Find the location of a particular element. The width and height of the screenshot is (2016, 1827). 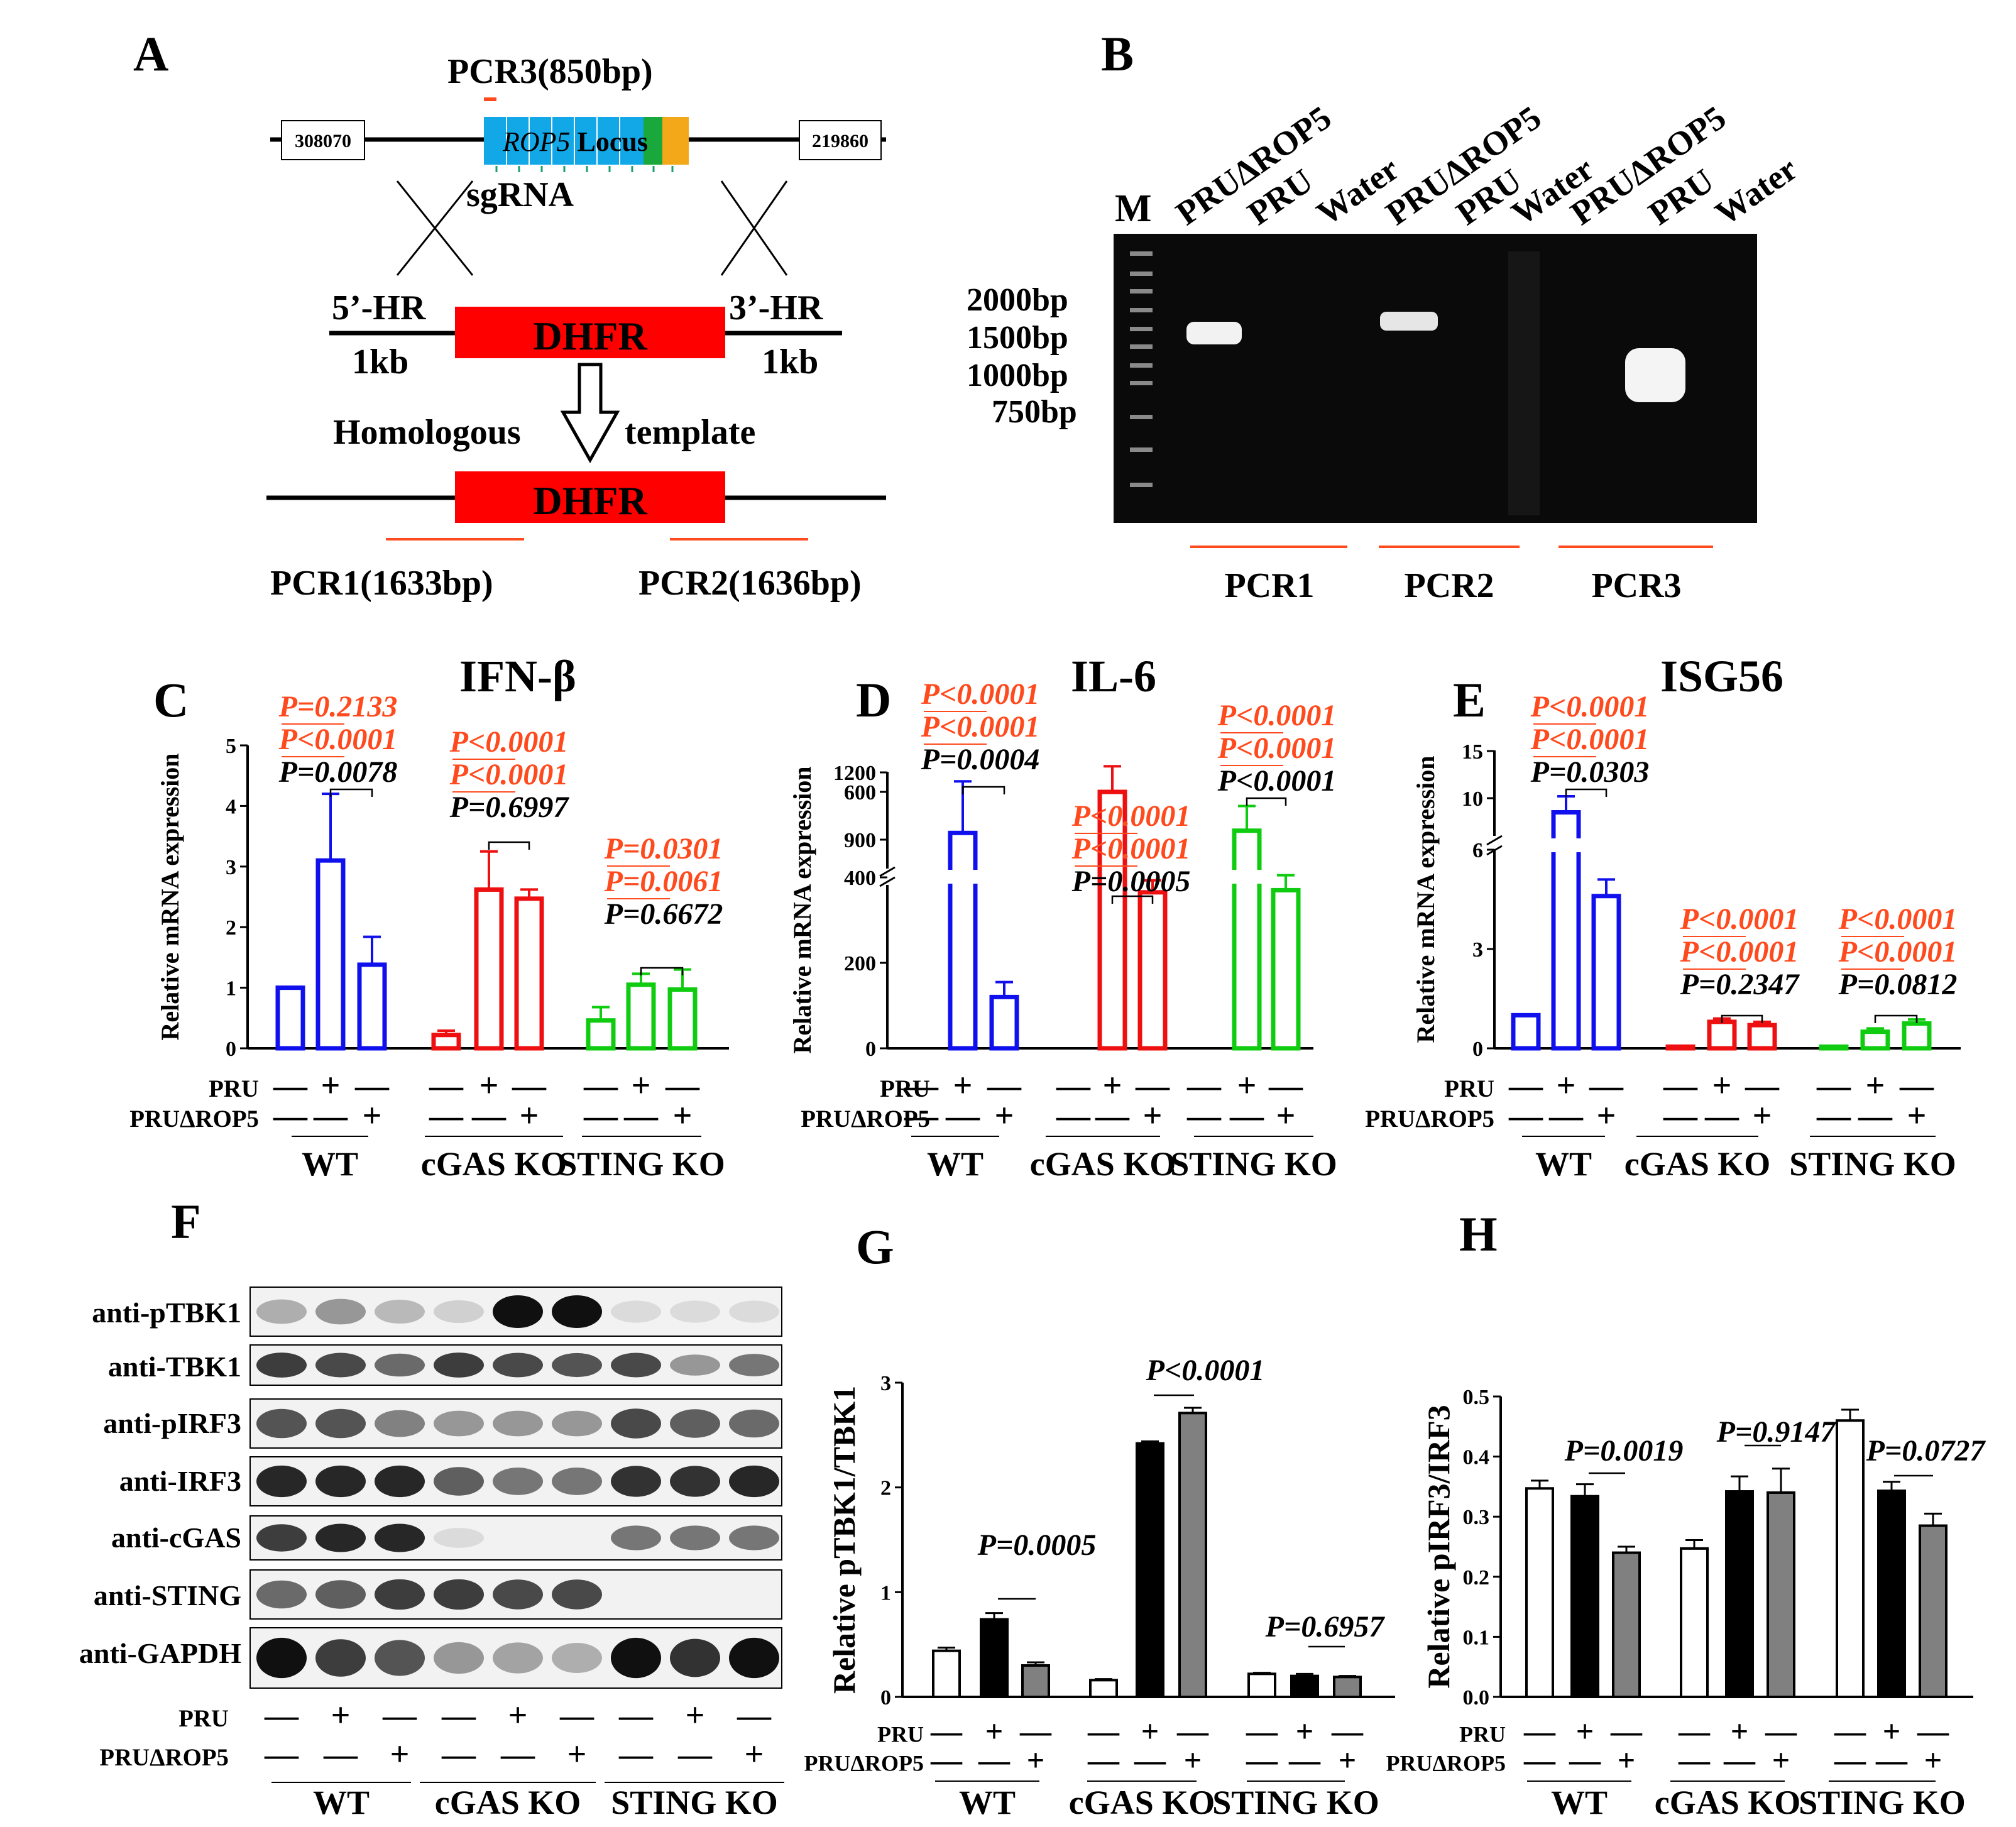

down-arrow-icon is located at coordinates (590, 413).